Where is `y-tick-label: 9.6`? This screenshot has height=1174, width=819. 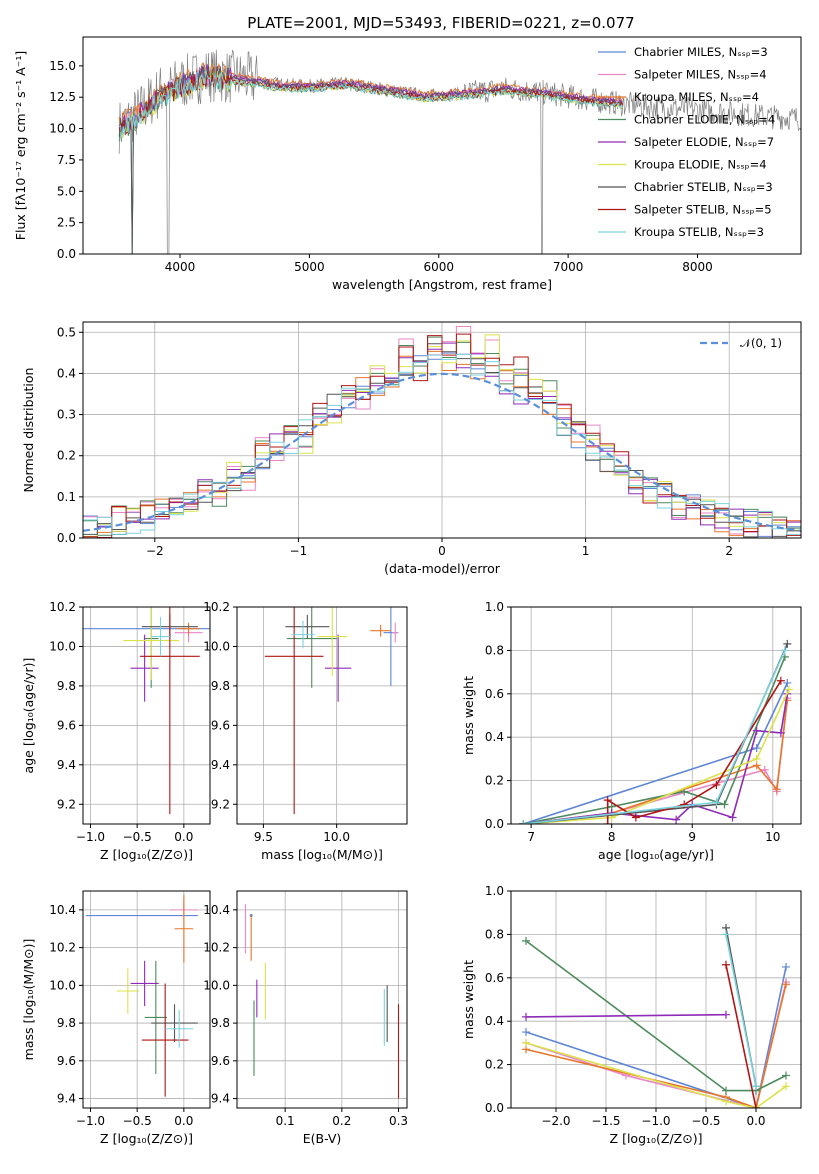 y-tick-label: 9.6 is located at coordinates (220, 1061).